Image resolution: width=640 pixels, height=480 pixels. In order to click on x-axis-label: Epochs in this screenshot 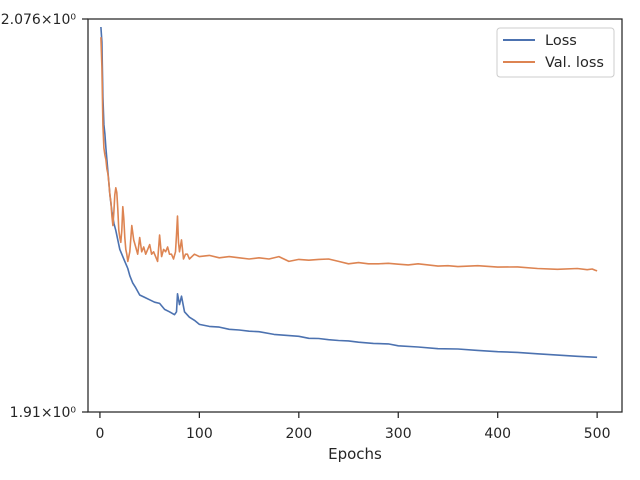, I will do `click(355, 454)`.